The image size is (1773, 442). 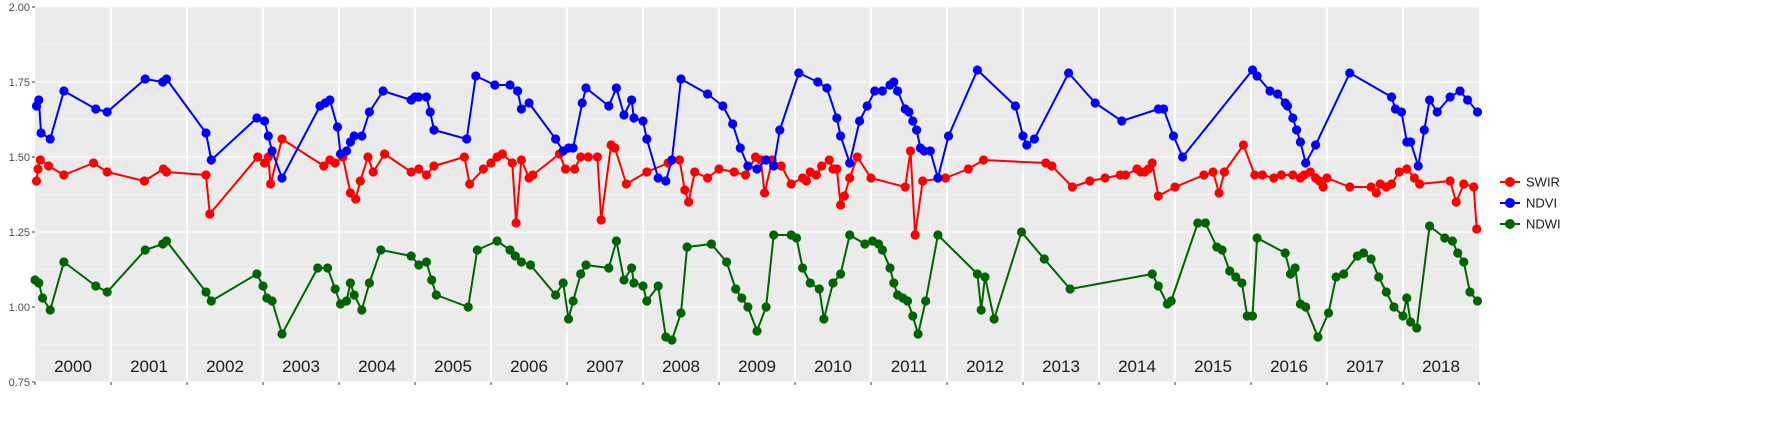 What do you see at coordinates (1530, 203) in the screenshot?
I see `legend: SWIR NDVI NDWI` at bounding box center [1530, 203].